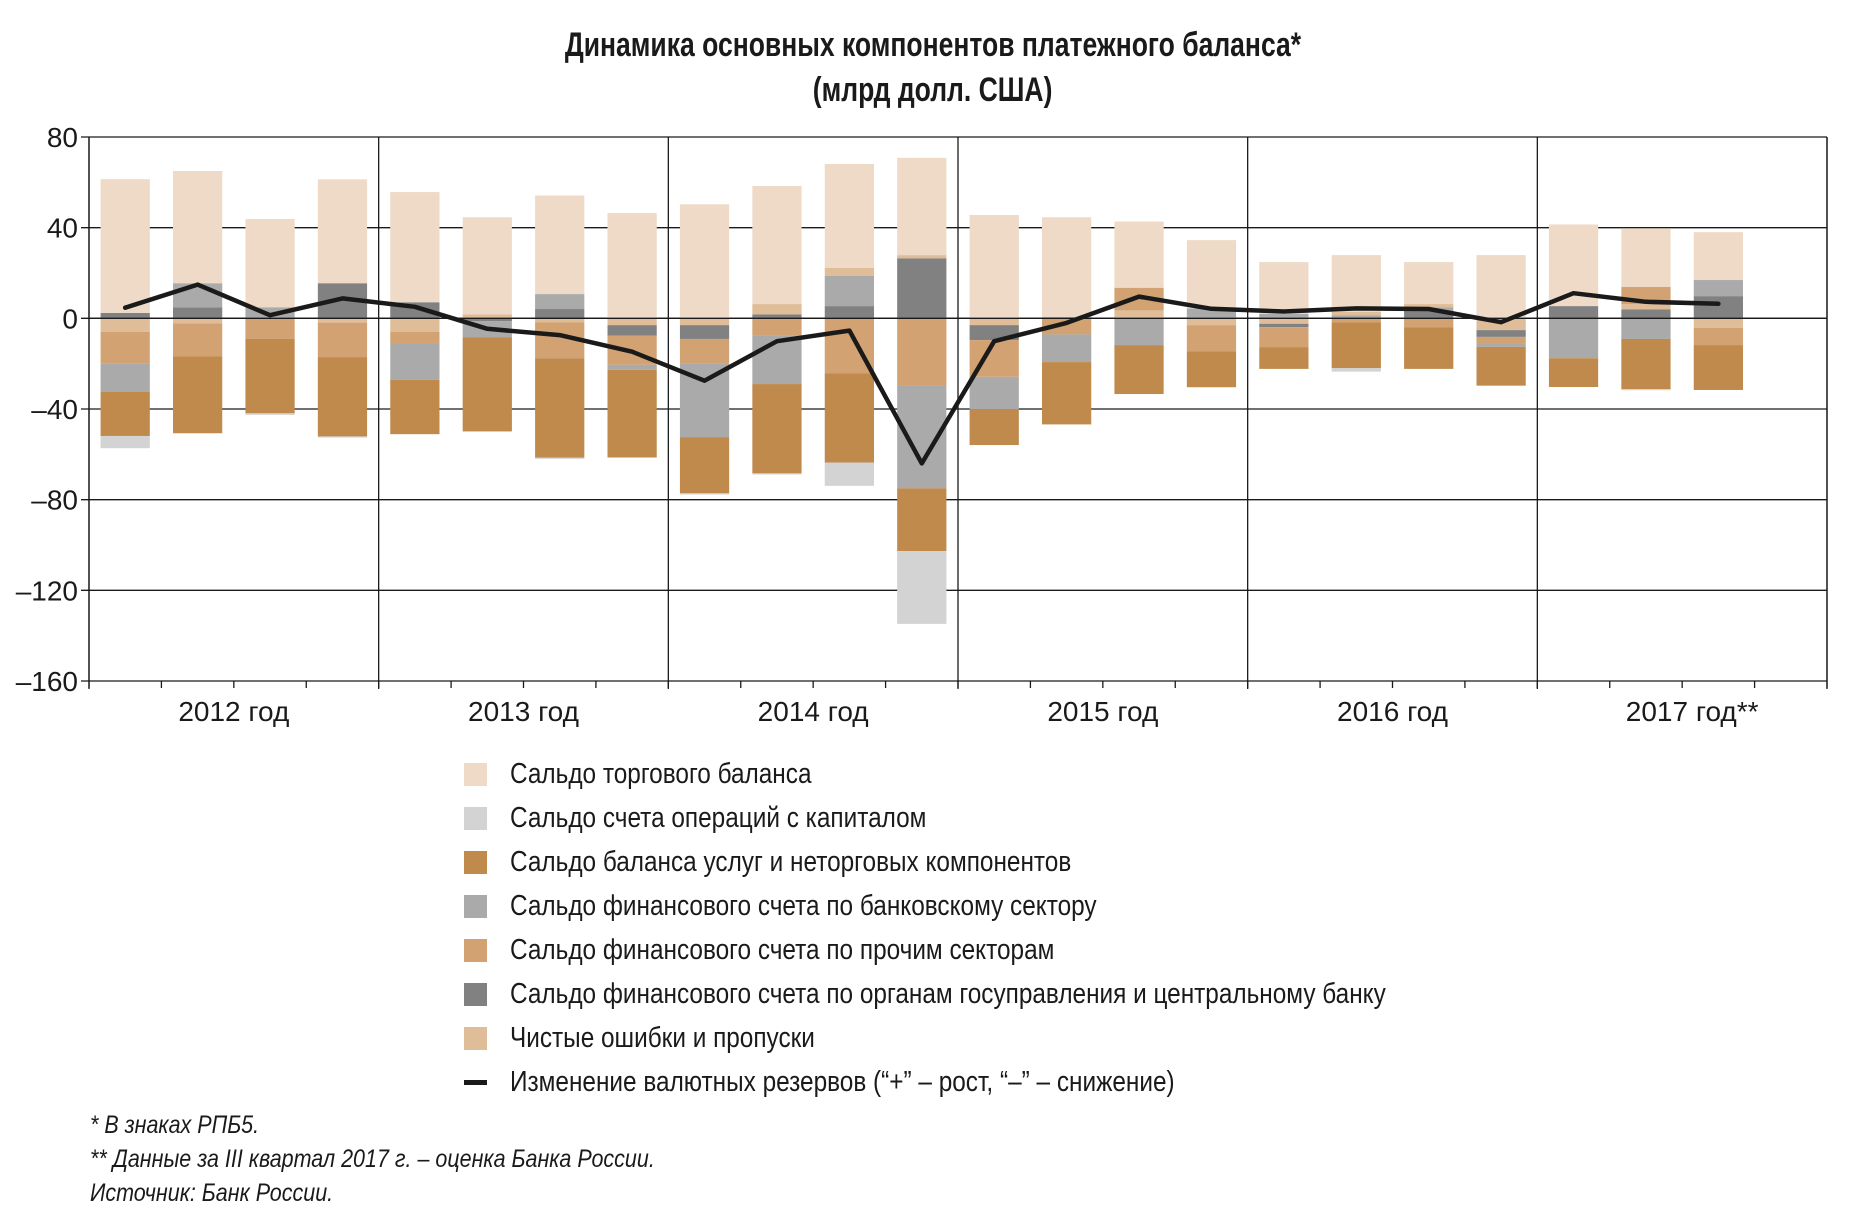 Image resolution: width=1865 pixels, height=1212 pixels. What do you see at coordinates (212, 1193) in the screenshot?
I see `source-text: Источник: Банк России.` at bounding box center [212, 1193].